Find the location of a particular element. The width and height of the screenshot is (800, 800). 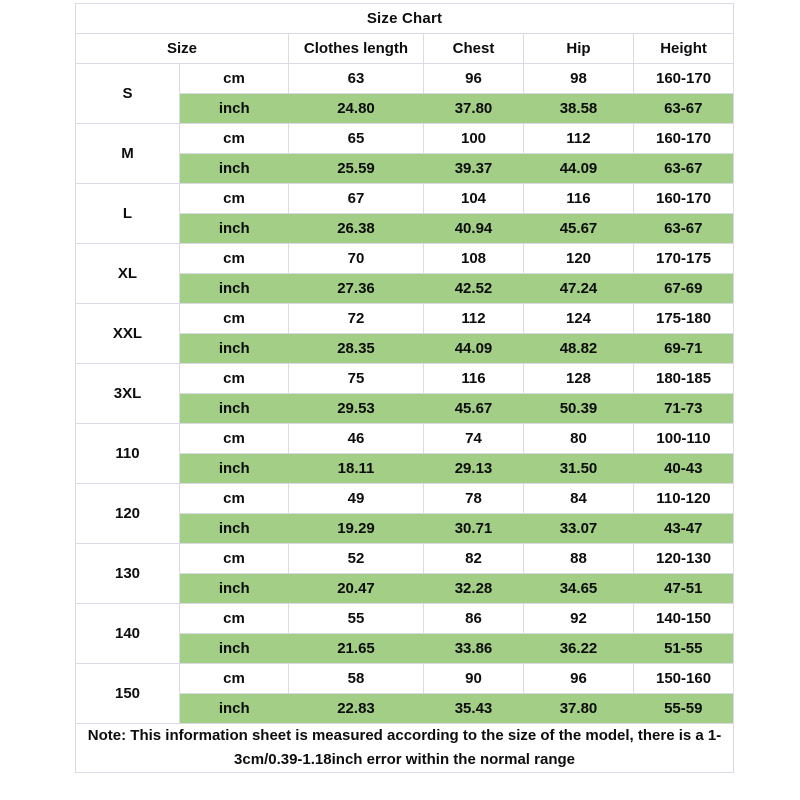

value-cell-cm: 96 is located at coordinates (578, 678).